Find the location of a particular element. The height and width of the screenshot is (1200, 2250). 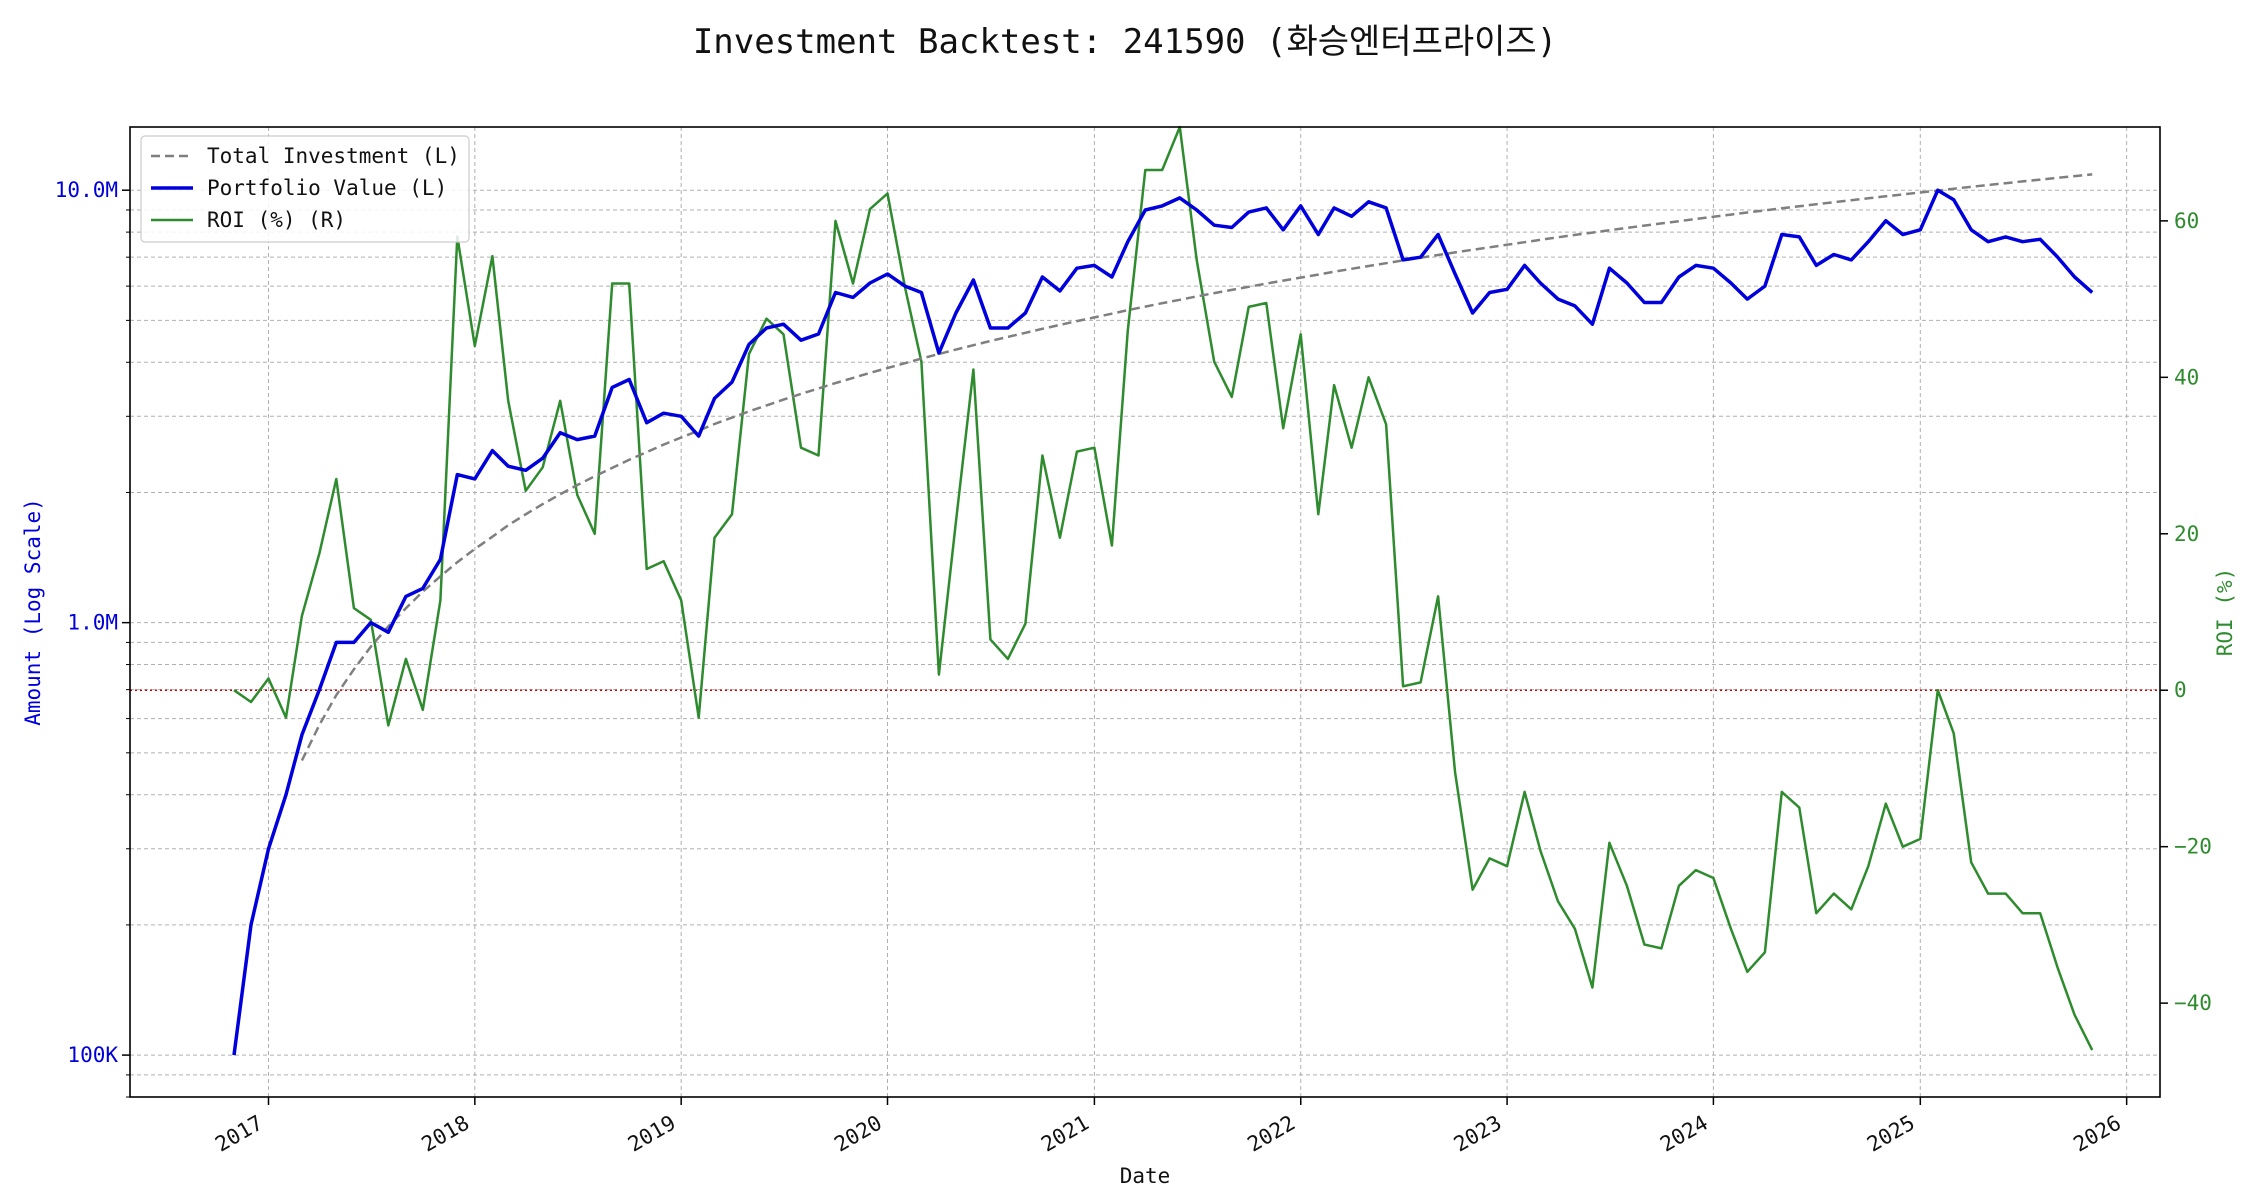

right-y-axis: −40 −20 0 20 40 60 is located at coordinates (2186, 612).